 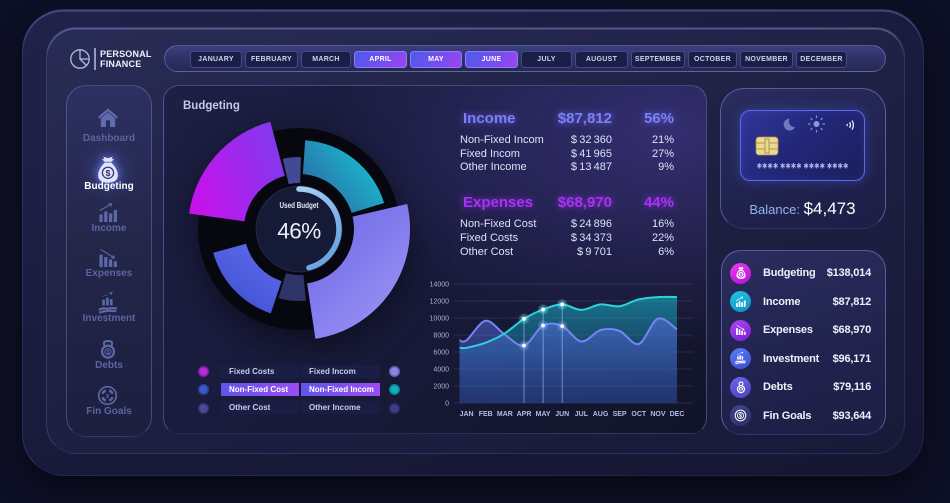 I want to click on svg-text: 14000, so click(x=439, y=285).